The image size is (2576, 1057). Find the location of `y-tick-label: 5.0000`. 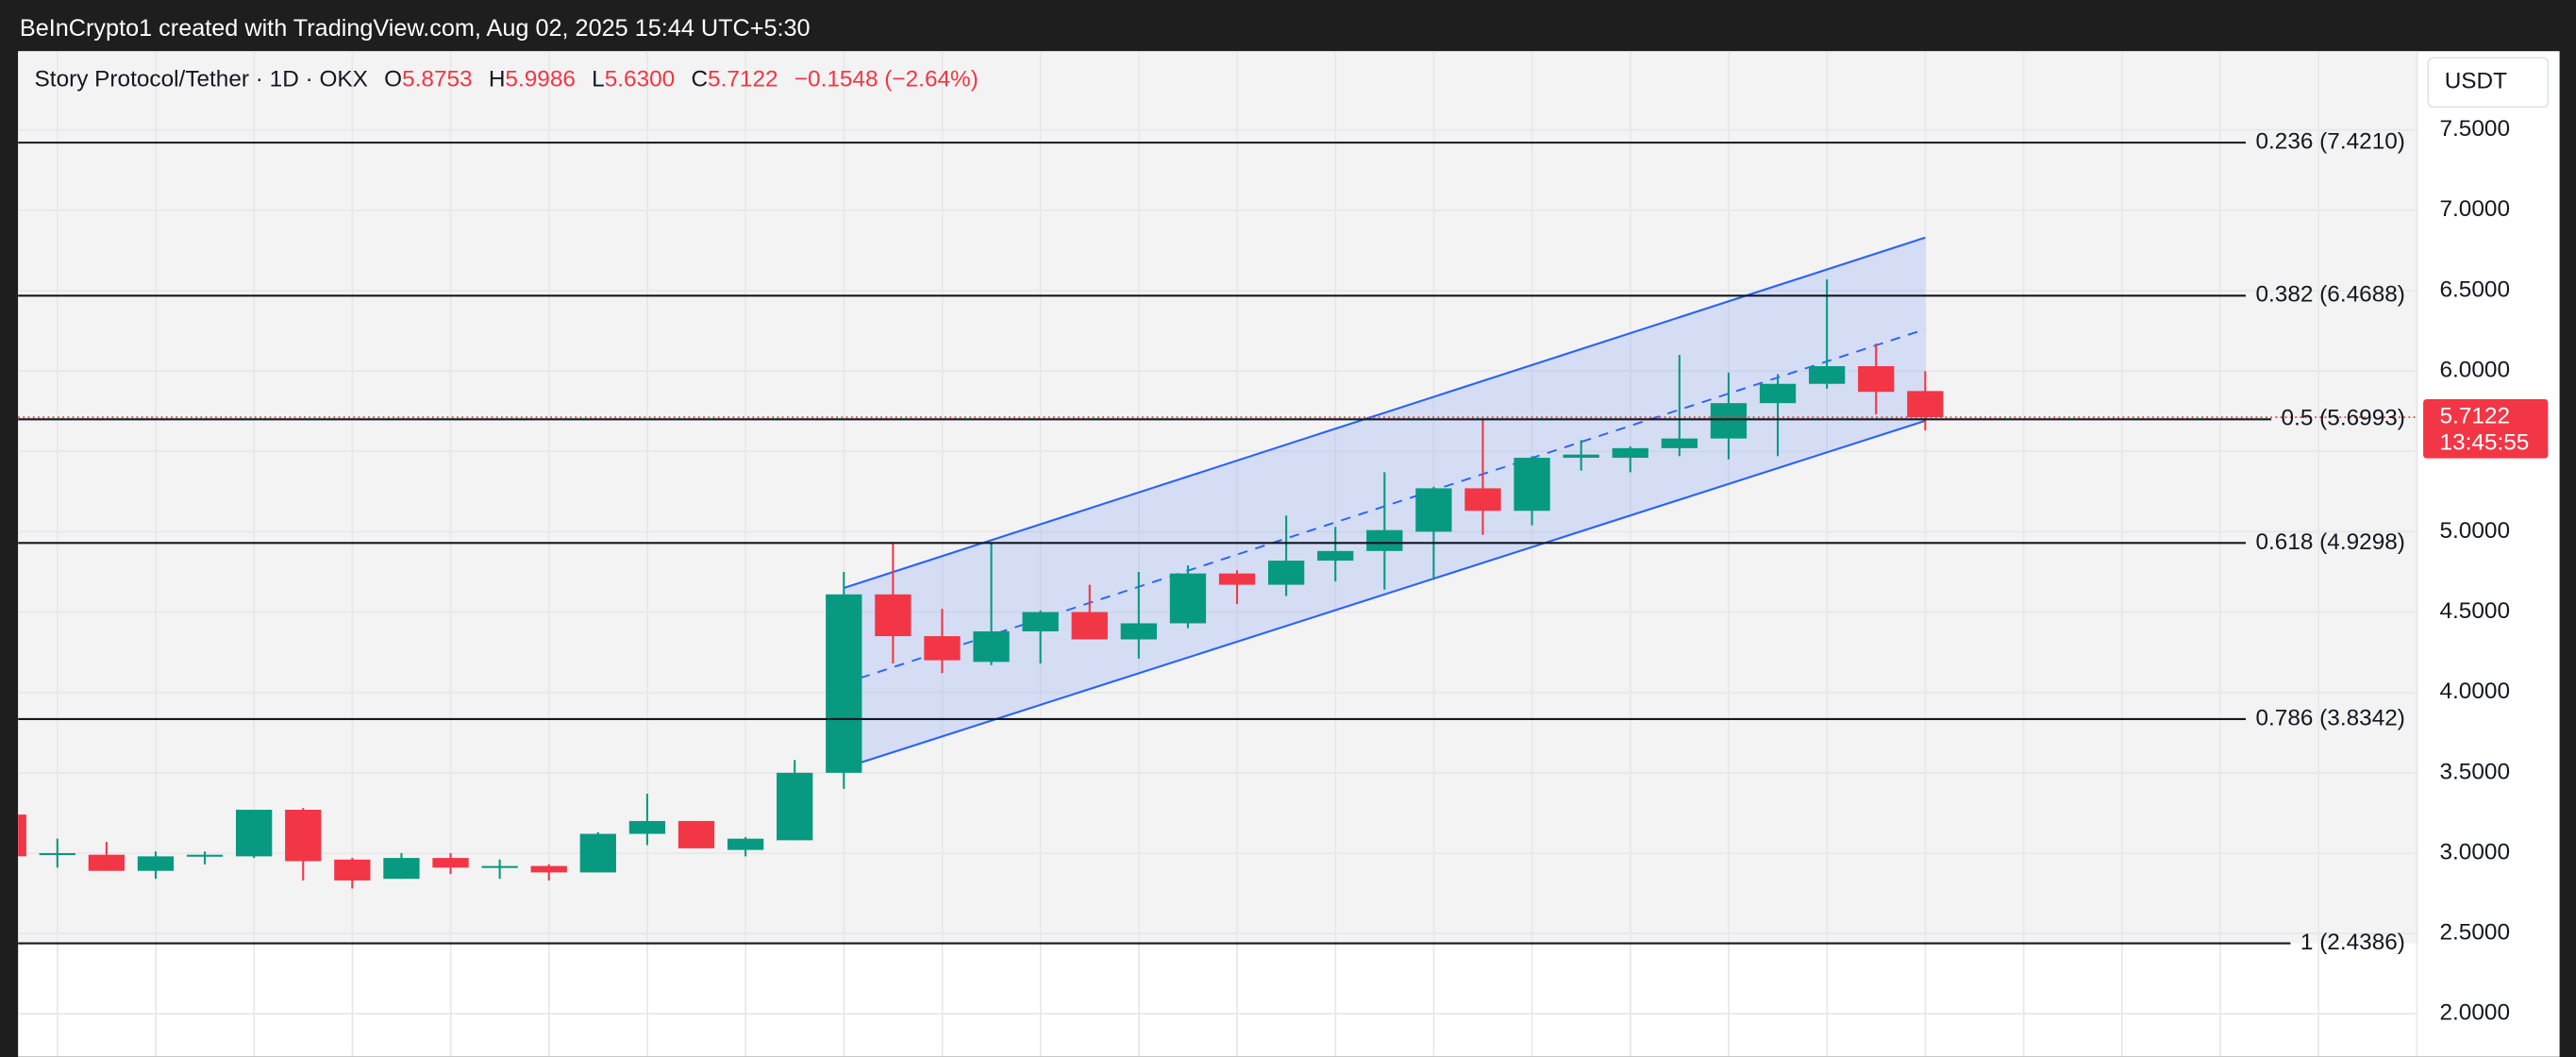

y-tick-label: 5.0000 is located at coordinates (2474, 531).